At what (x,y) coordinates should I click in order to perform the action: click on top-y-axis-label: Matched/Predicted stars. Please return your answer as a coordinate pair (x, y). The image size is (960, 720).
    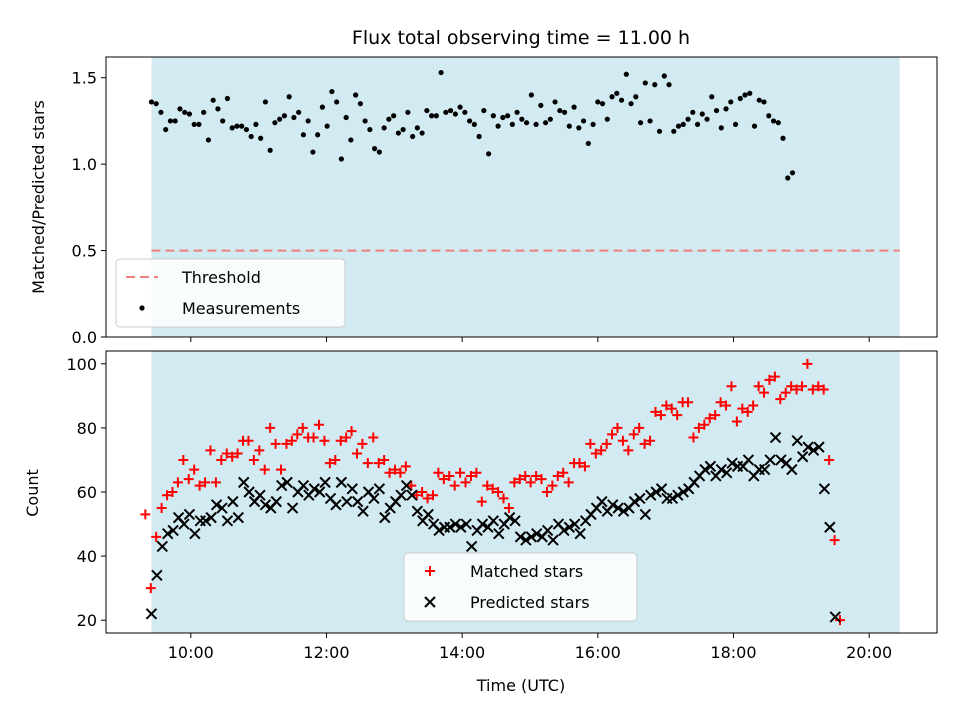
    Looking at the image, I should click on (38, 197).